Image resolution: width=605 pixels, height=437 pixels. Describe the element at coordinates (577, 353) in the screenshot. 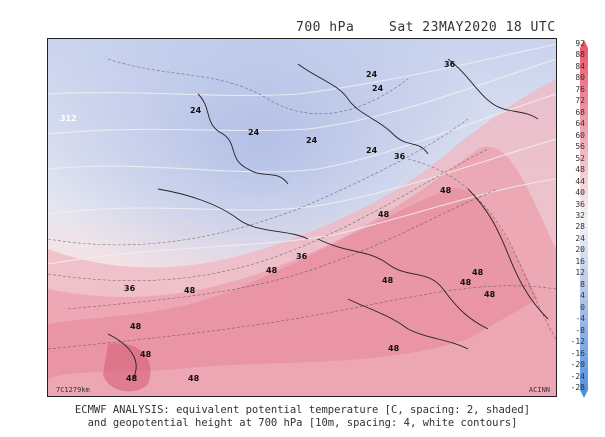

I see `colorbar-tick-label: -16` at that location.